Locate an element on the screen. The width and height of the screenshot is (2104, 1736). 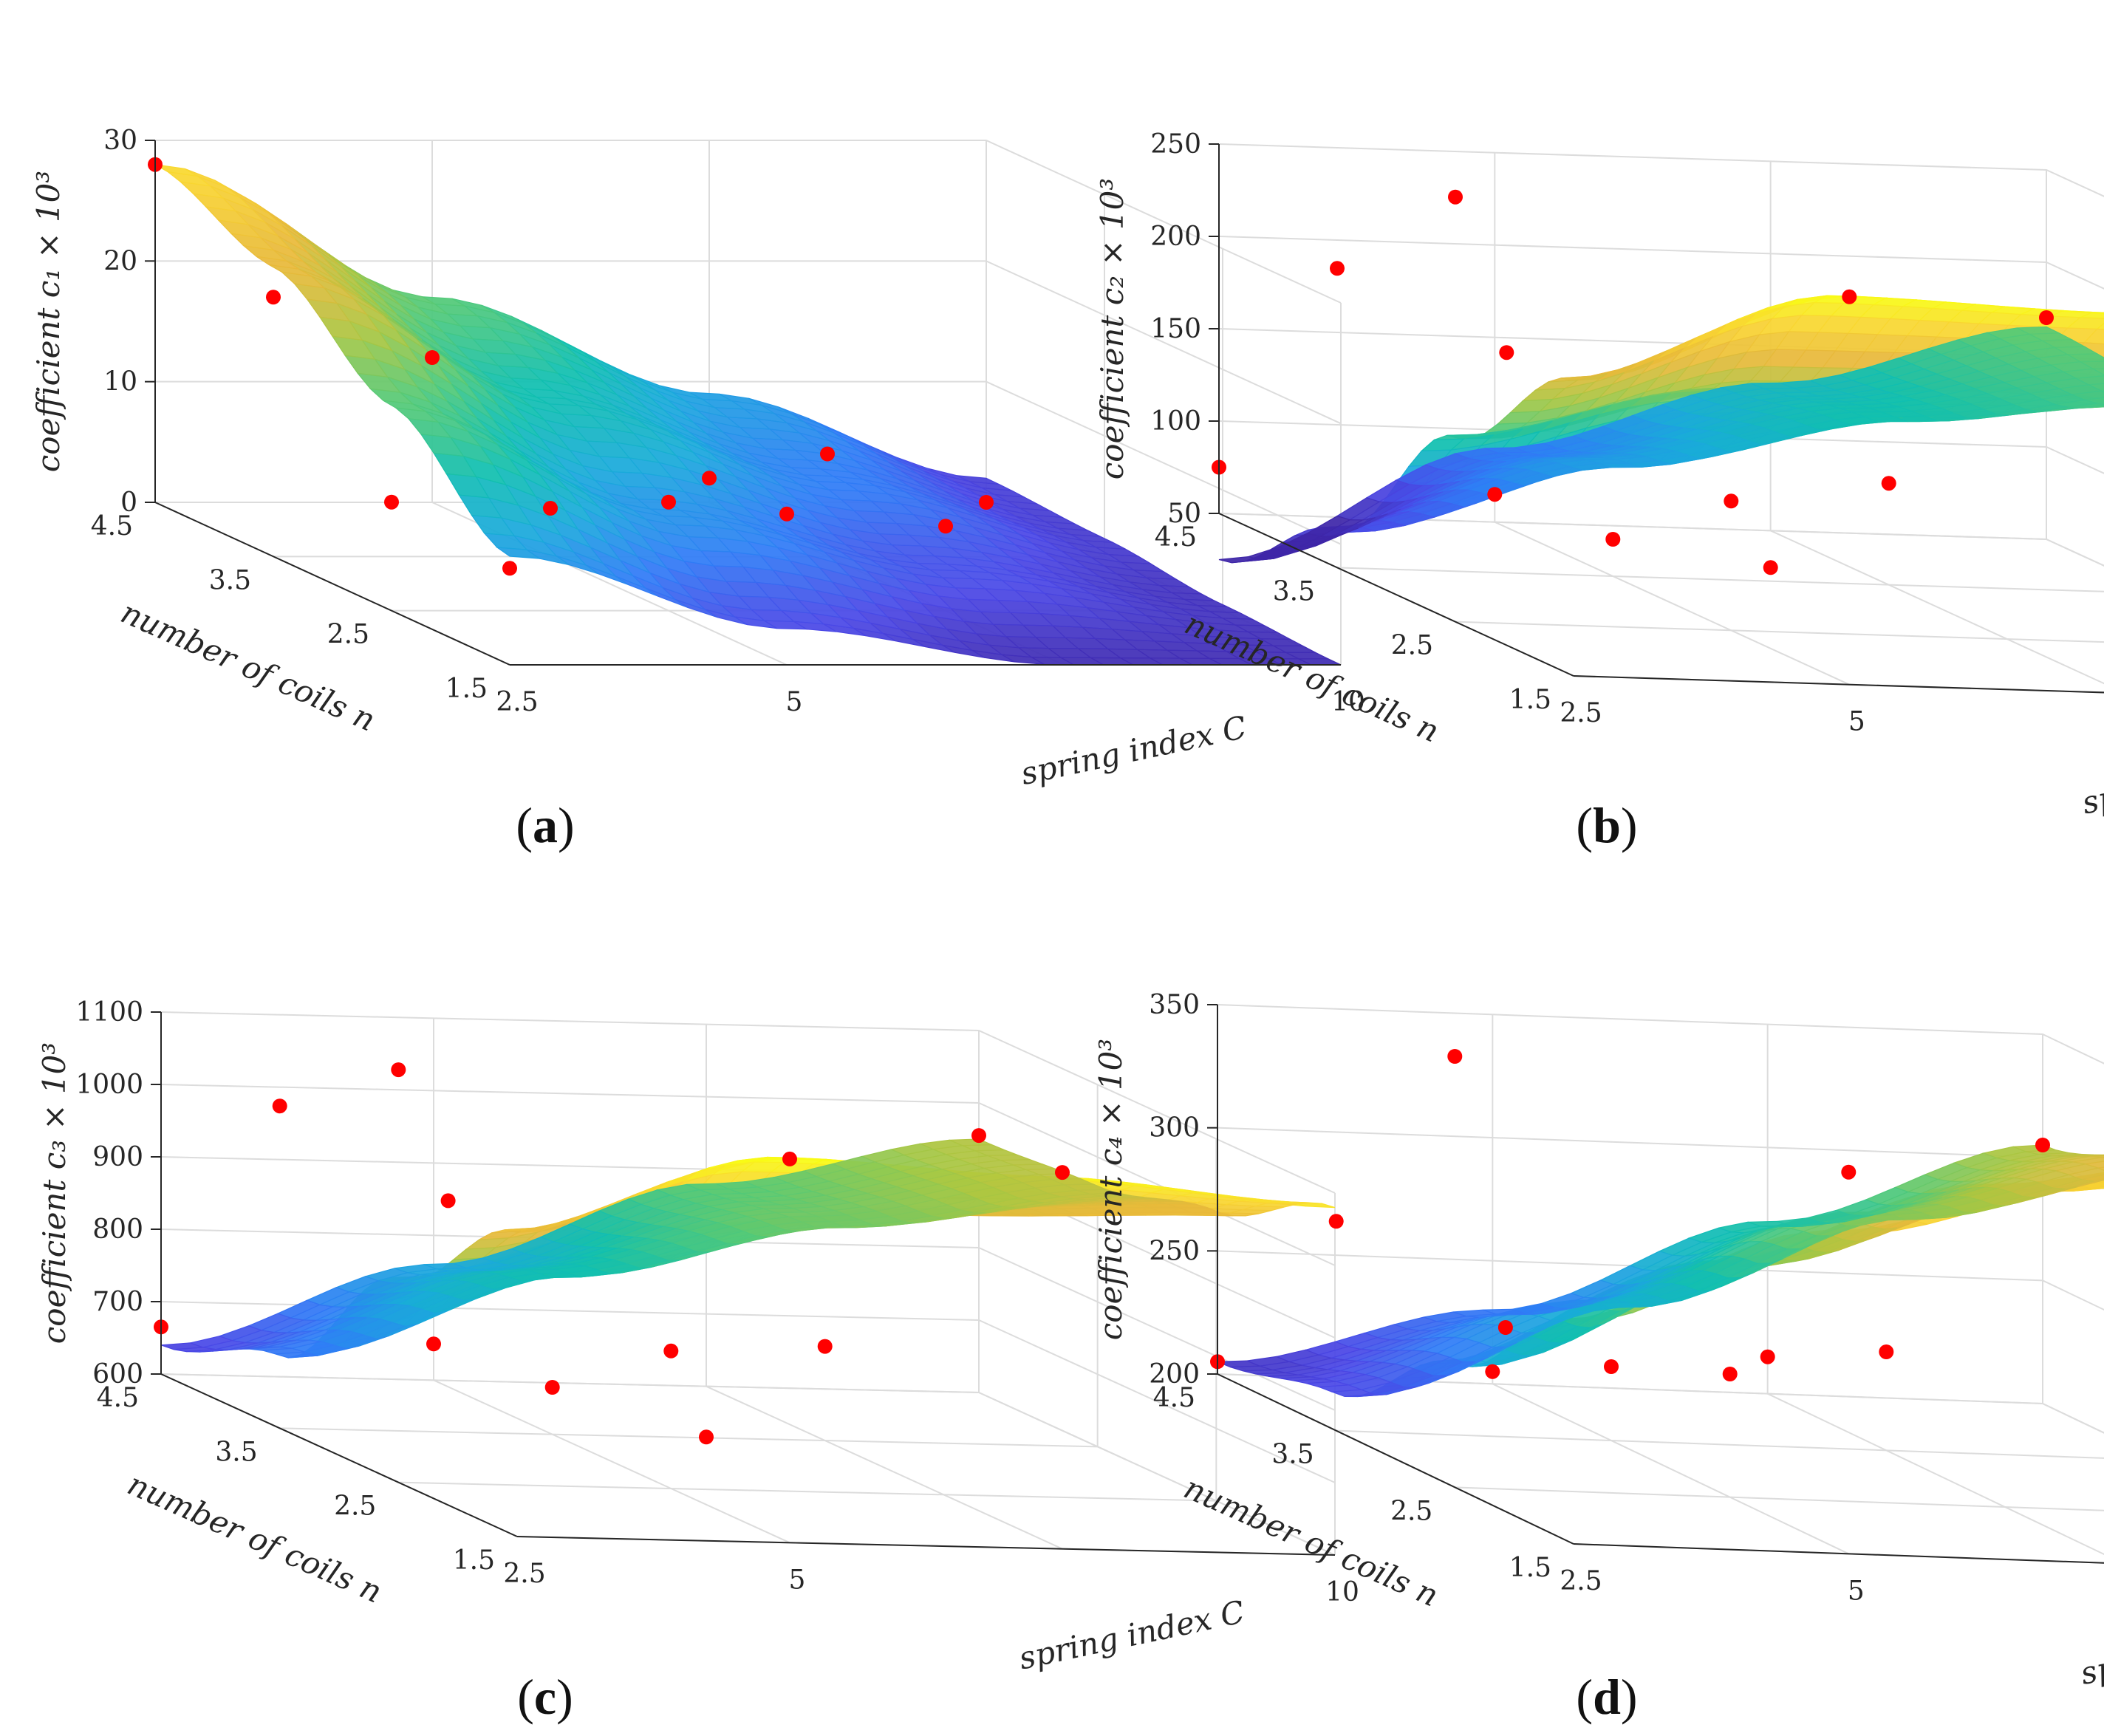
z-tick-label: 300 is located at coordinates (1174, 1128).